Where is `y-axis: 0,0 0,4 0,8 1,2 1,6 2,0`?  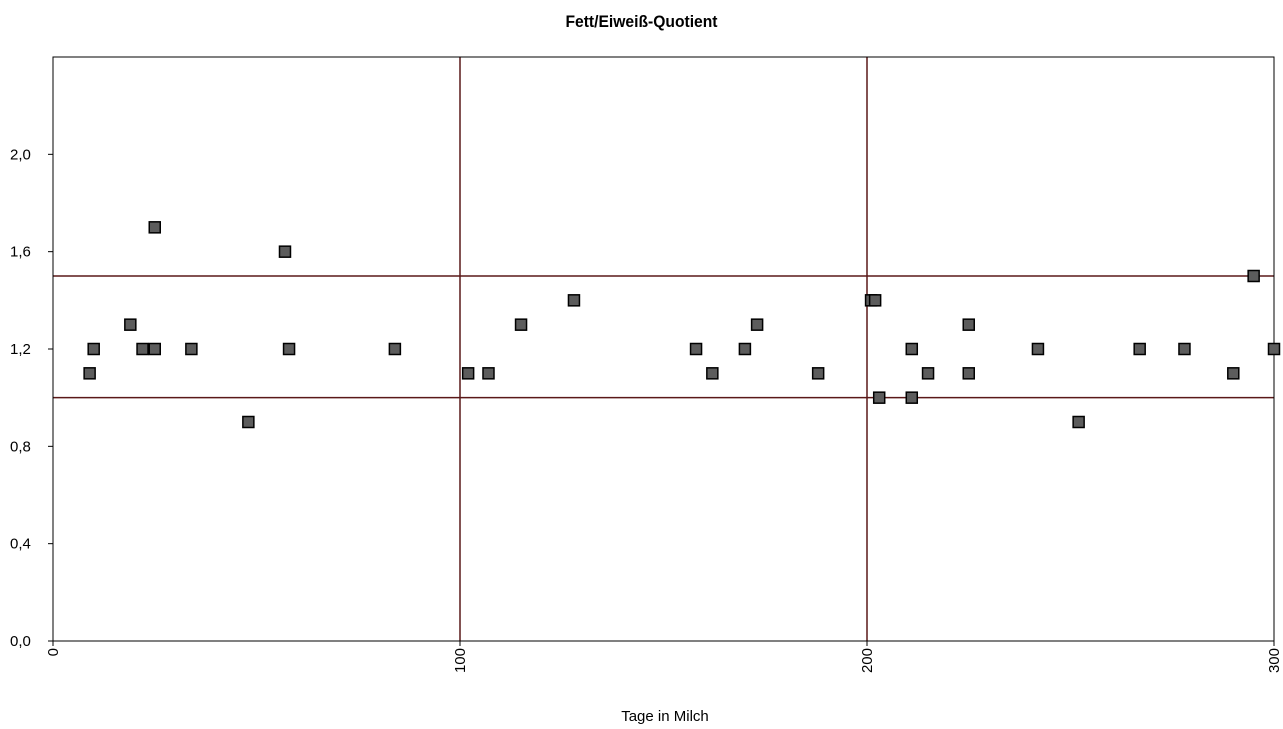 y-axis: 0,0 0,4 0,8 1,2 1,6 2,0 is located at coordinates (31, 398).